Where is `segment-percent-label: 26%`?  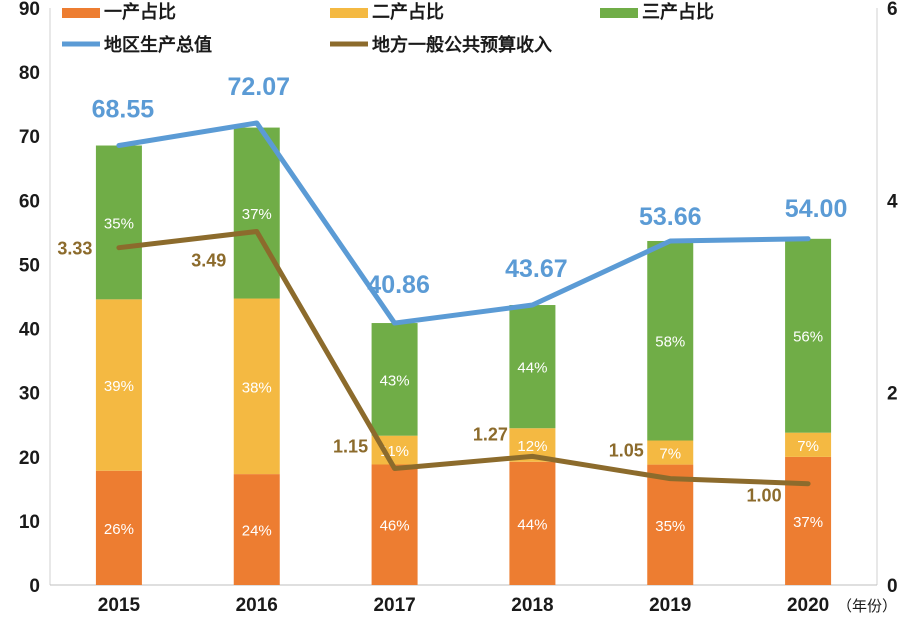 segment-percent-label: 26% is located at coordinates (119, 529).